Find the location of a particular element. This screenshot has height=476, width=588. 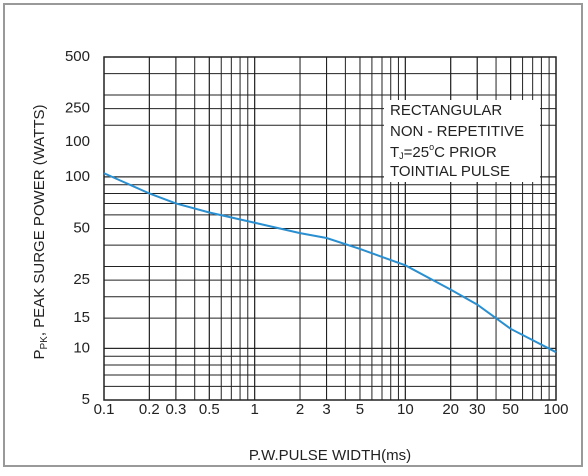

x-tick-label: 0.3 is located at coordinates (175, 409).